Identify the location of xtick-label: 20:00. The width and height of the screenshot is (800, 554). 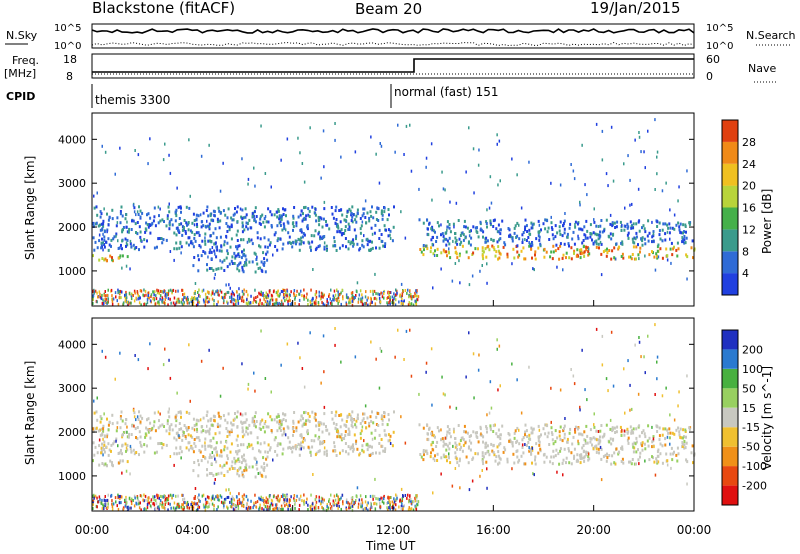
(593, 530).